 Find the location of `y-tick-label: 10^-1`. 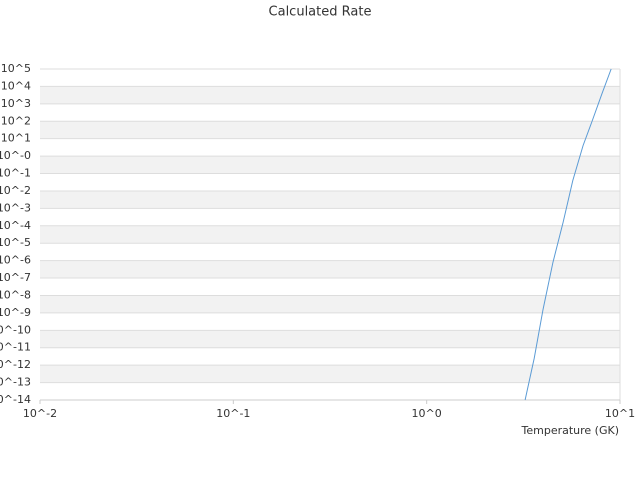

y-tick-label: 10^-1 is located at coordinates (15, 173).